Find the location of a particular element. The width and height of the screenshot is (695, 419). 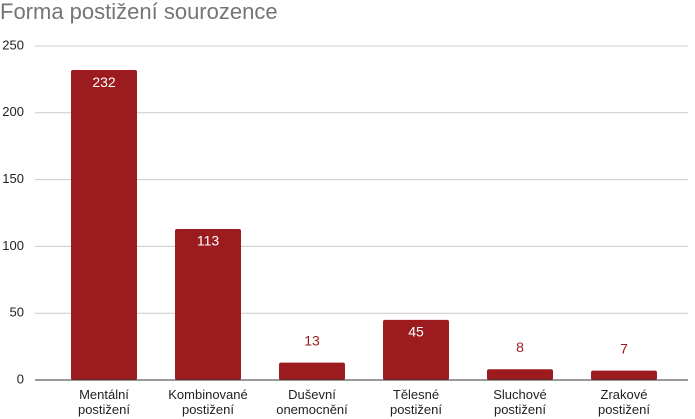

x-tick-label: Zrakové postižení is located at coordinates (624, 402).